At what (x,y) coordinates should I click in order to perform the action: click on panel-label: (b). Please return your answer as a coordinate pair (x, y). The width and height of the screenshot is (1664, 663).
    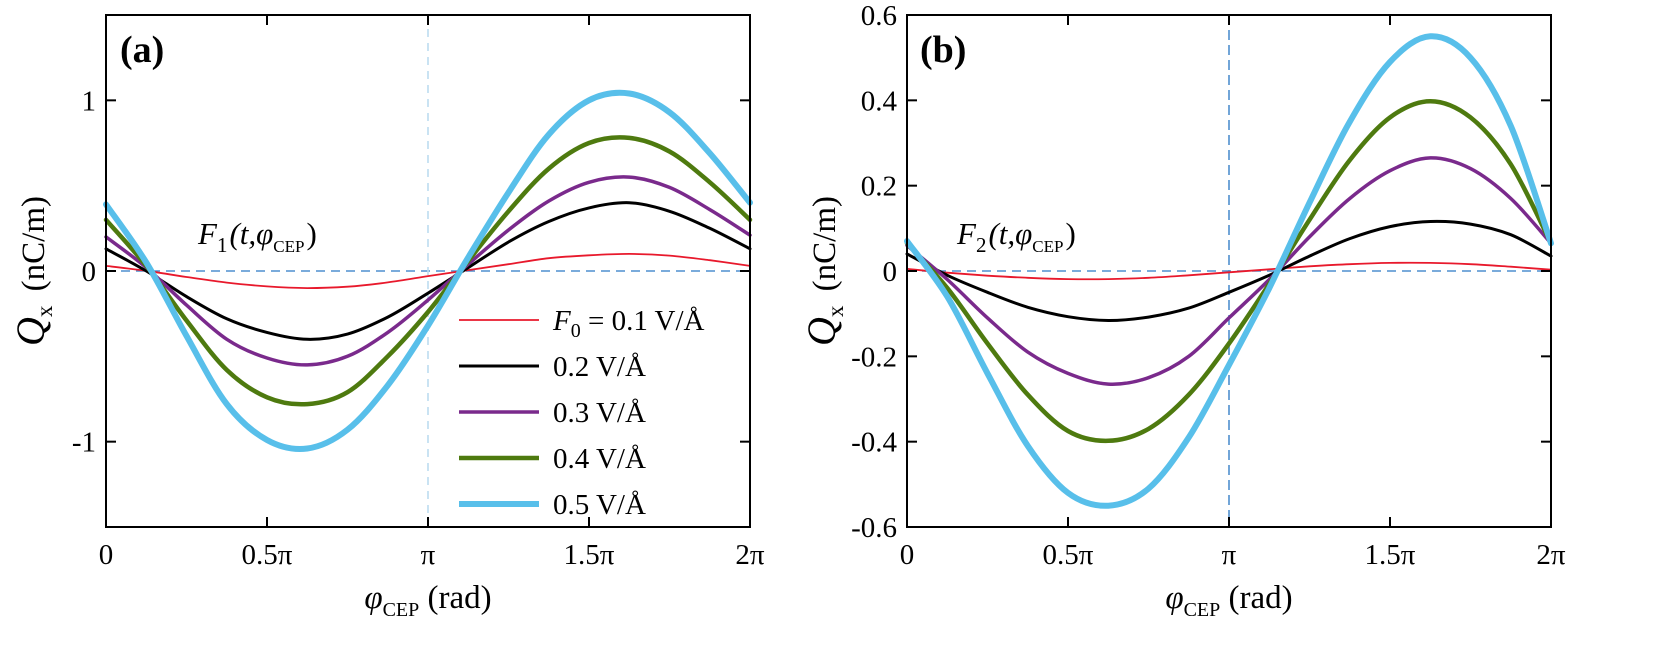
    Looking at the image, I should click on (943, 50).